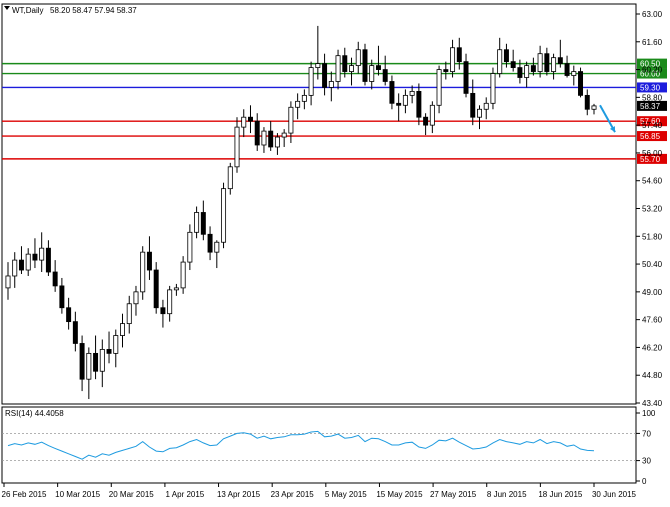  Describe the element at coordinates (24, 494) in the screenshot. I see `time-tick-label: 26 Feb 2015` at that location.